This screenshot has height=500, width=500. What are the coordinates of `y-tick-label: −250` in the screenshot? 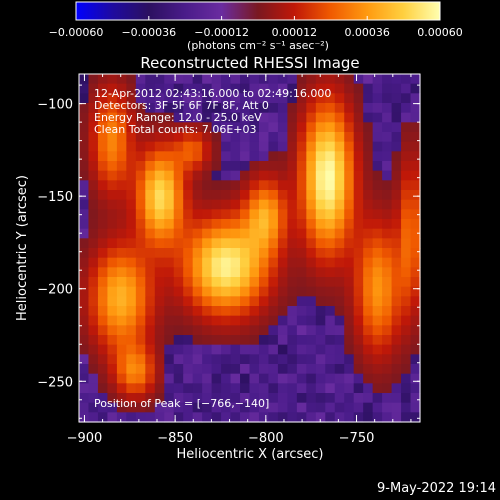 It's located at (55, 382).